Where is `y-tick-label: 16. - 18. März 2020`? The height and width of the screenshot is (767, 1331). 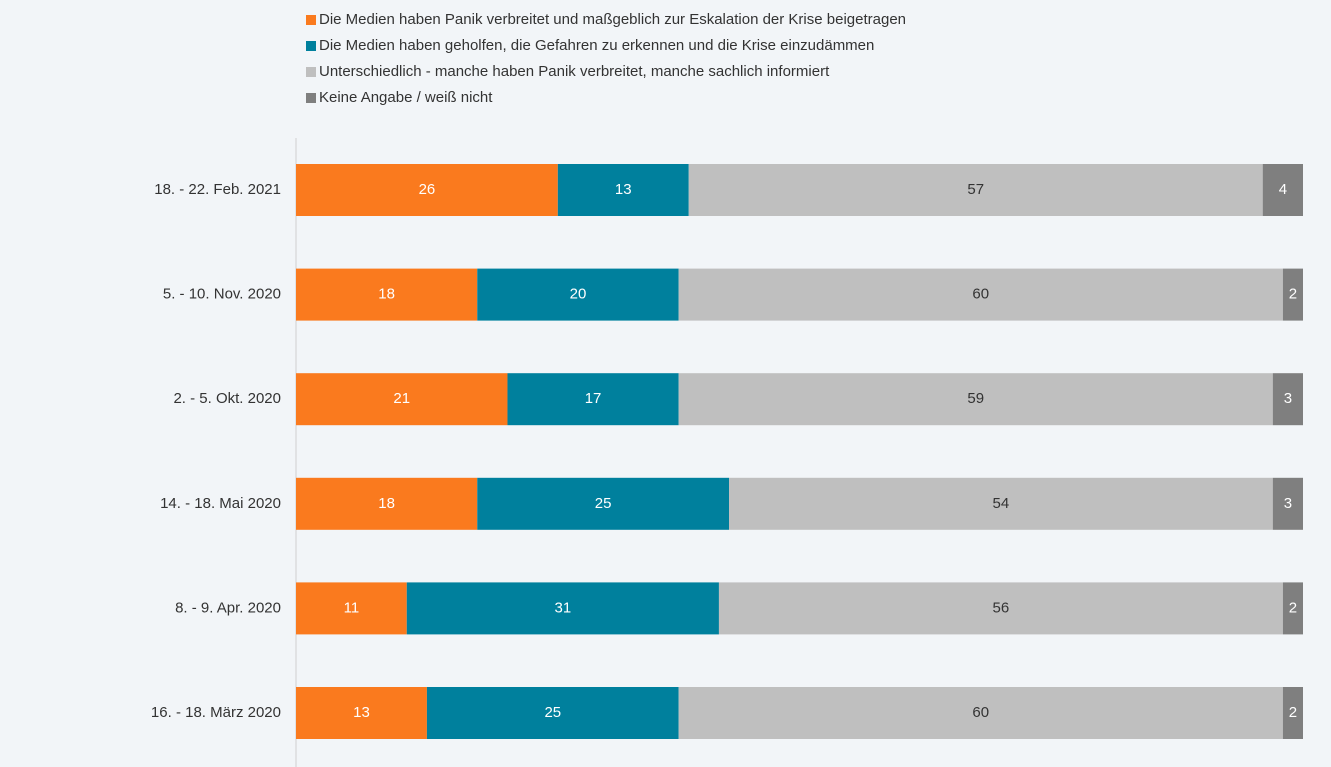
y-tick-label: 16. - 18. März 2020 is located at coordinates (216, 712).